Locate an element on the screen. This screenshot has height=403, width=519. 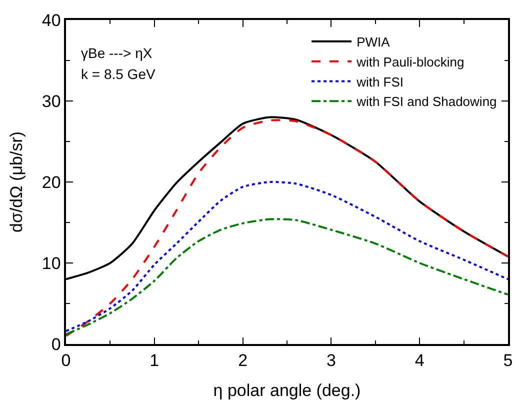
y-axis-title: dσ/dΩ (μb/sr) is located at coordinates (16, 182).